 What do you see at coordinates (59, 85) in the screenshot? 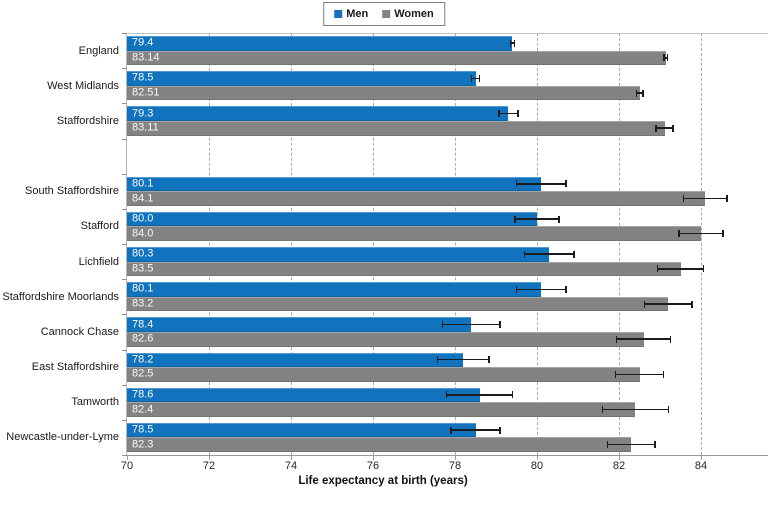
I see `category-label: West Midlands` at bounding box center [59, 85].